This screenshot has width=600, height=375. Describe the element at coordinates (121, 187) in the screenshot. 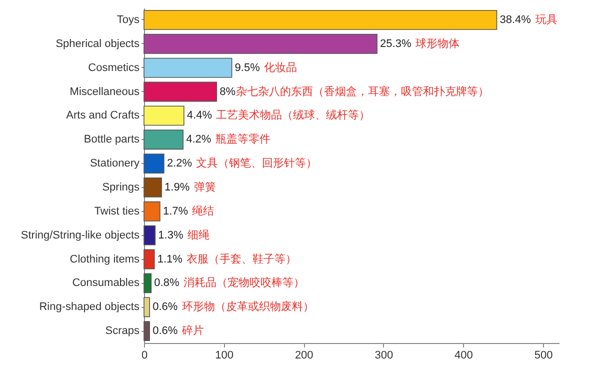

I see `y-tick-label: Springs` at that location.